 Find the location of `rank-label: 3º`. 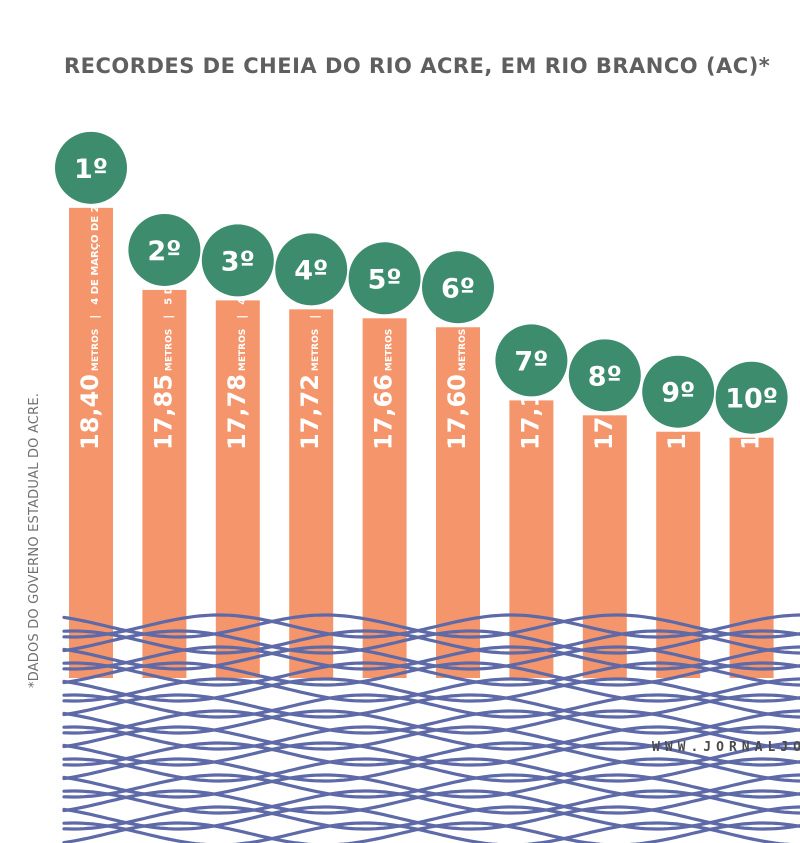

rank-label: 3º is located at coordinates (238, 261).